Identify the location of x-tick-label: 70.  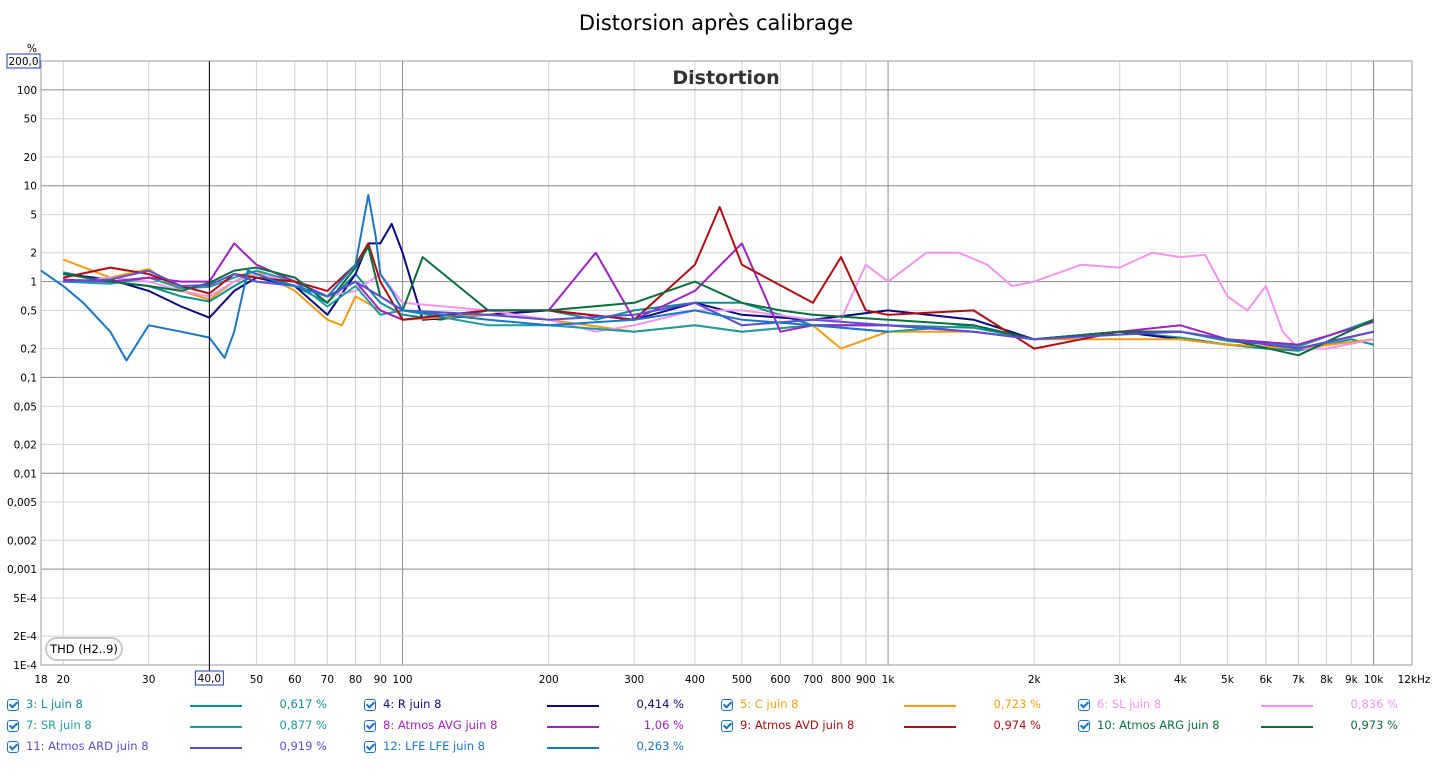
(327, 680).